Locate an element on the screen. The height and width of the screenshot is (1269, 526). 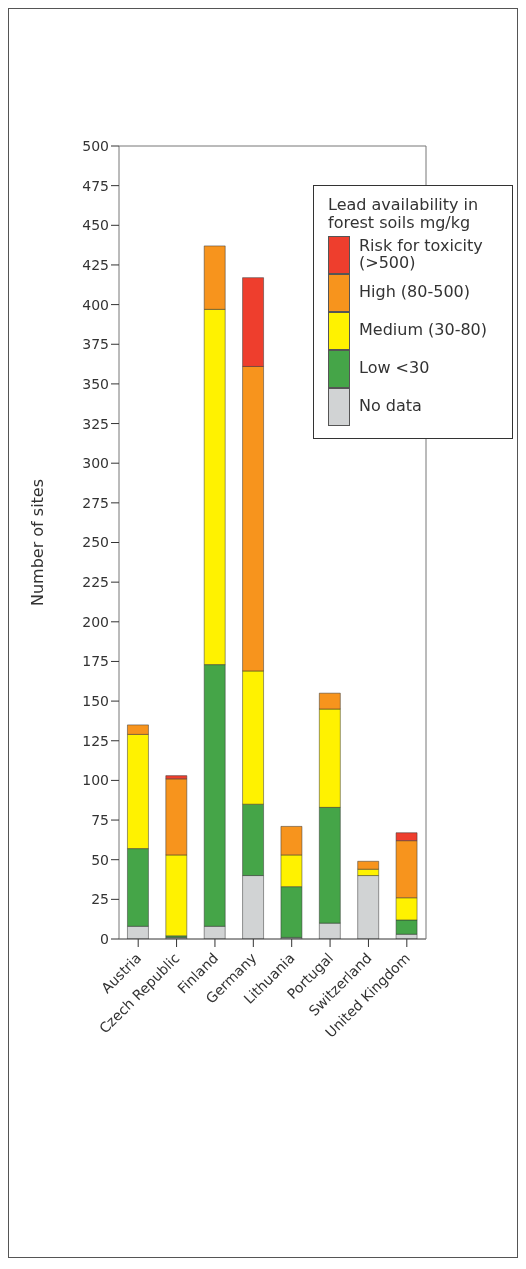
y-tick-label: 325 is located at coordinates (95, 423).